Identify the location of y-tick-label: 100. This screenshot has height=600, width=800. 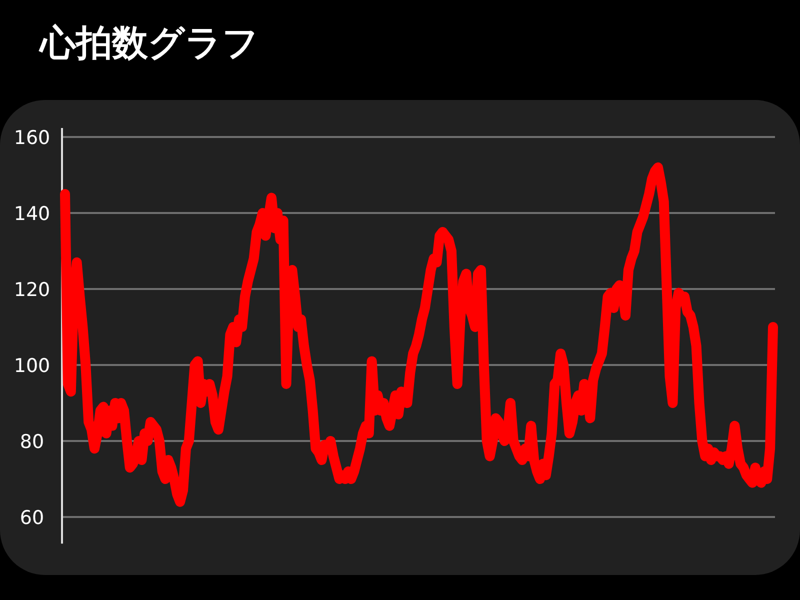
(32, 366).